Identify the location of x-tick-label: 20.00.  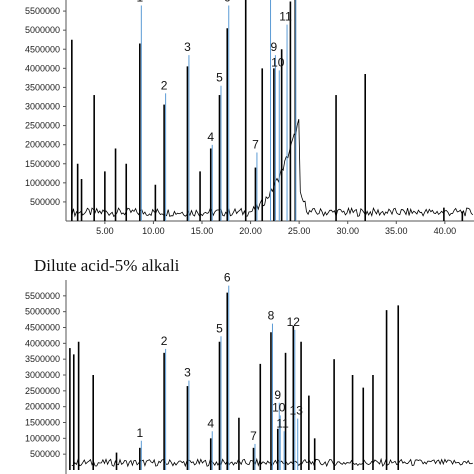
(250, 231).